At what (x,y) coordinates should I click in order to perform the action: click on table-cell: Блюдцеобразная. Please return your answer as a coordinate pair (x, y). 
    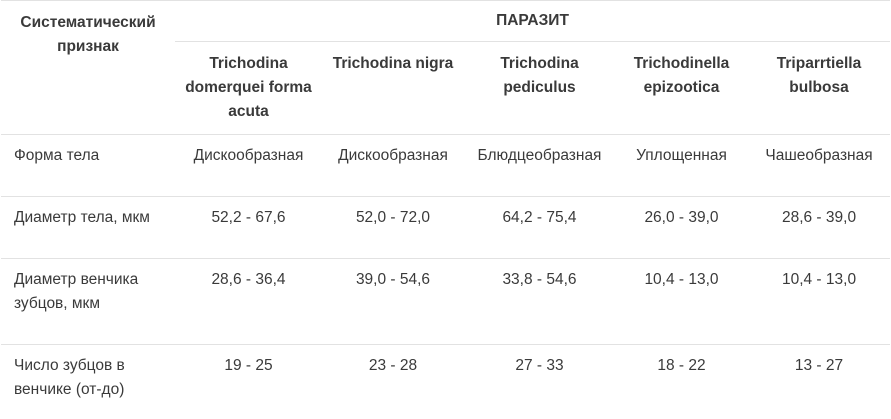
    Looking at the image, I should click on (539, 165).